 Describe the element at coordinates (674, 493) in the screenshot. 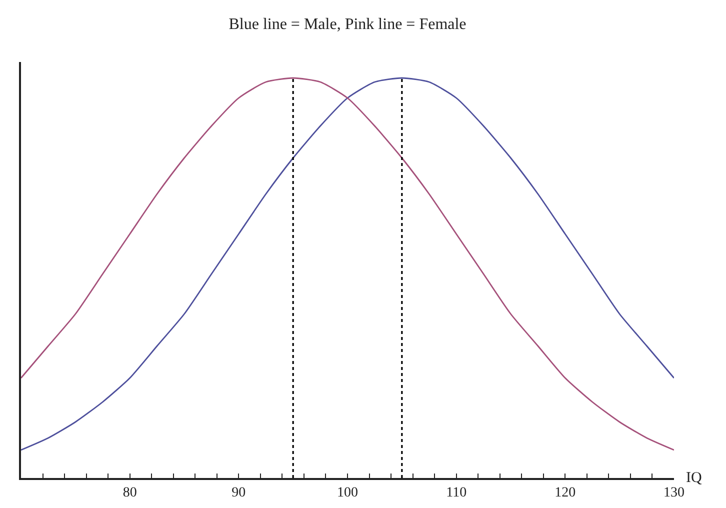

I see `x-tick-label: 130` at that location.